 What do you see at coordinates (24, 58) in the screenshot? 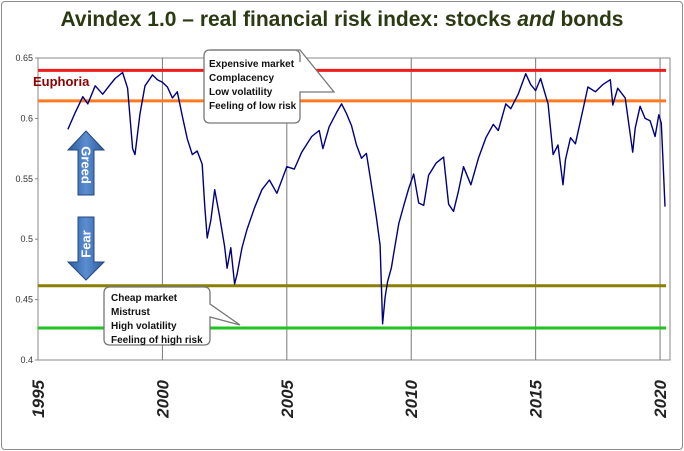
I see `y-tick-label: 0.65` at bounding box center [24, 58].